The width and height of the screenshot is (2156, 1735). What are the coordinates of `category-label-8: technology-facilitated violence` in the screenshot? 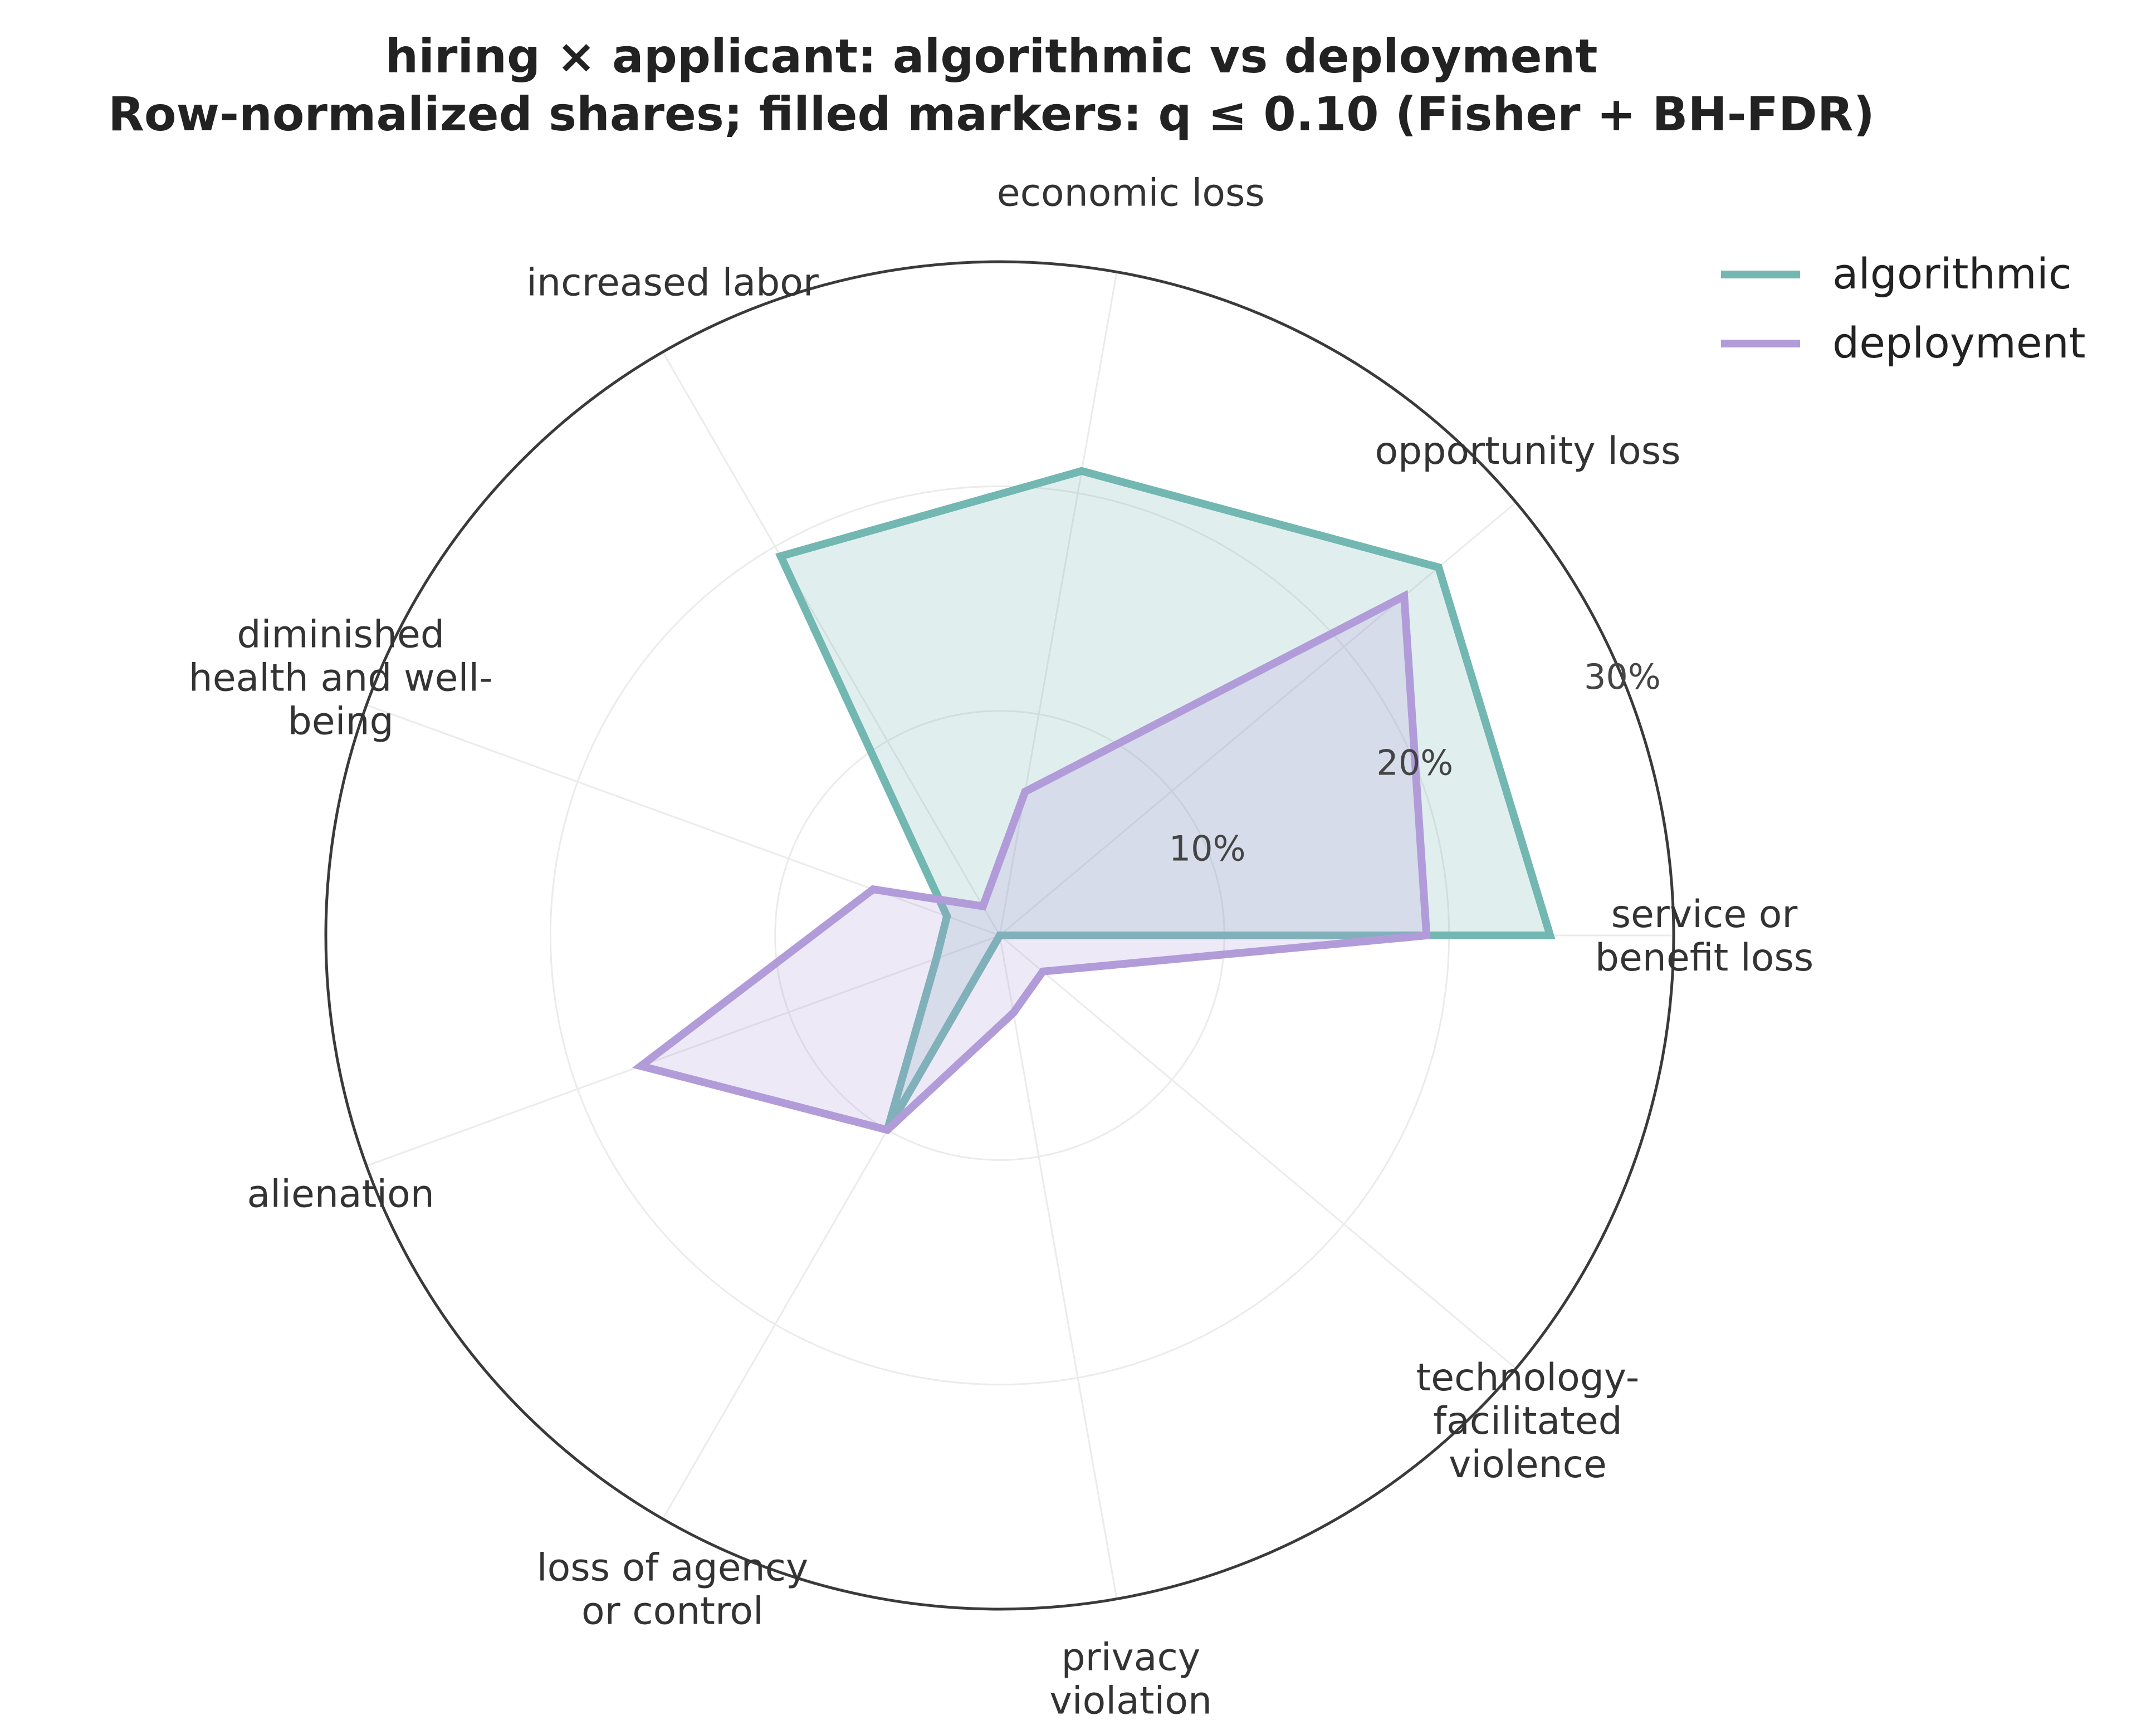 It's located at (1528, 1421).